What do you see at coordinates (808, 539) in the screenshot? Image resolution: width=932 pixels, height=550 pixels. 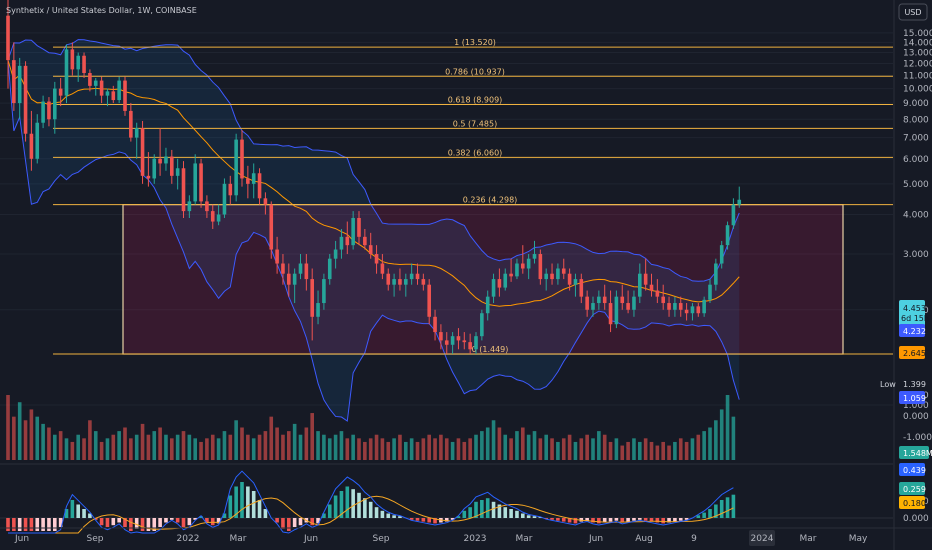 I see `time-tick-label: Mar` at bounding box center [808, 539].